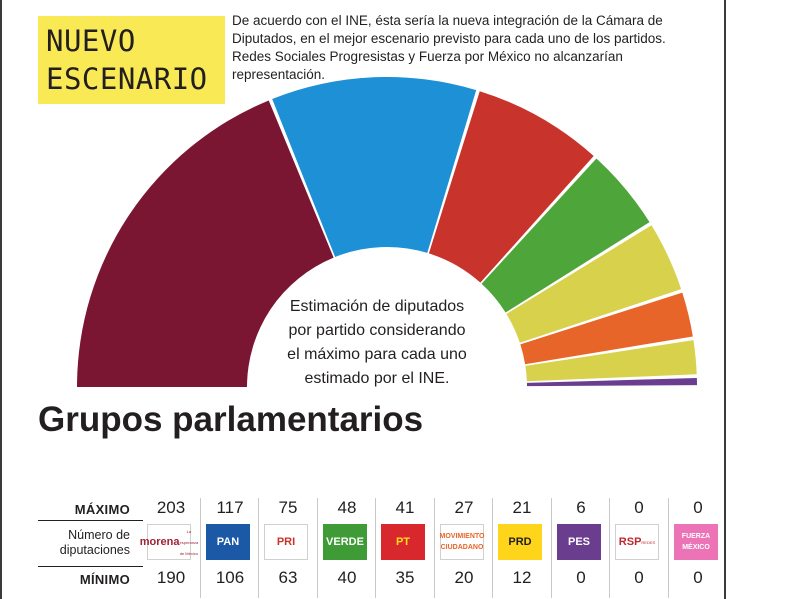 The width and height of the screenshot is (799, 599). Describe the element at coordinates (639, 507) in the screenshot. I see `max-value-rsp: 0` at that location.